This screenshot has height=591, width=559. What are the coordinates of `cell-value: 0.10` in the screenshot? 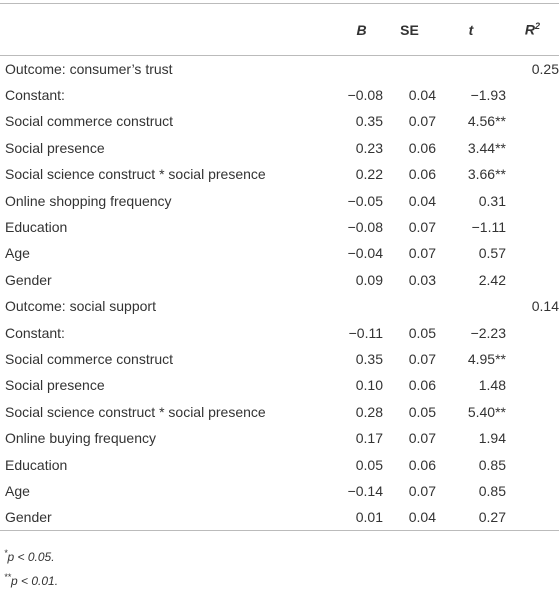 It's located at (369, 385).